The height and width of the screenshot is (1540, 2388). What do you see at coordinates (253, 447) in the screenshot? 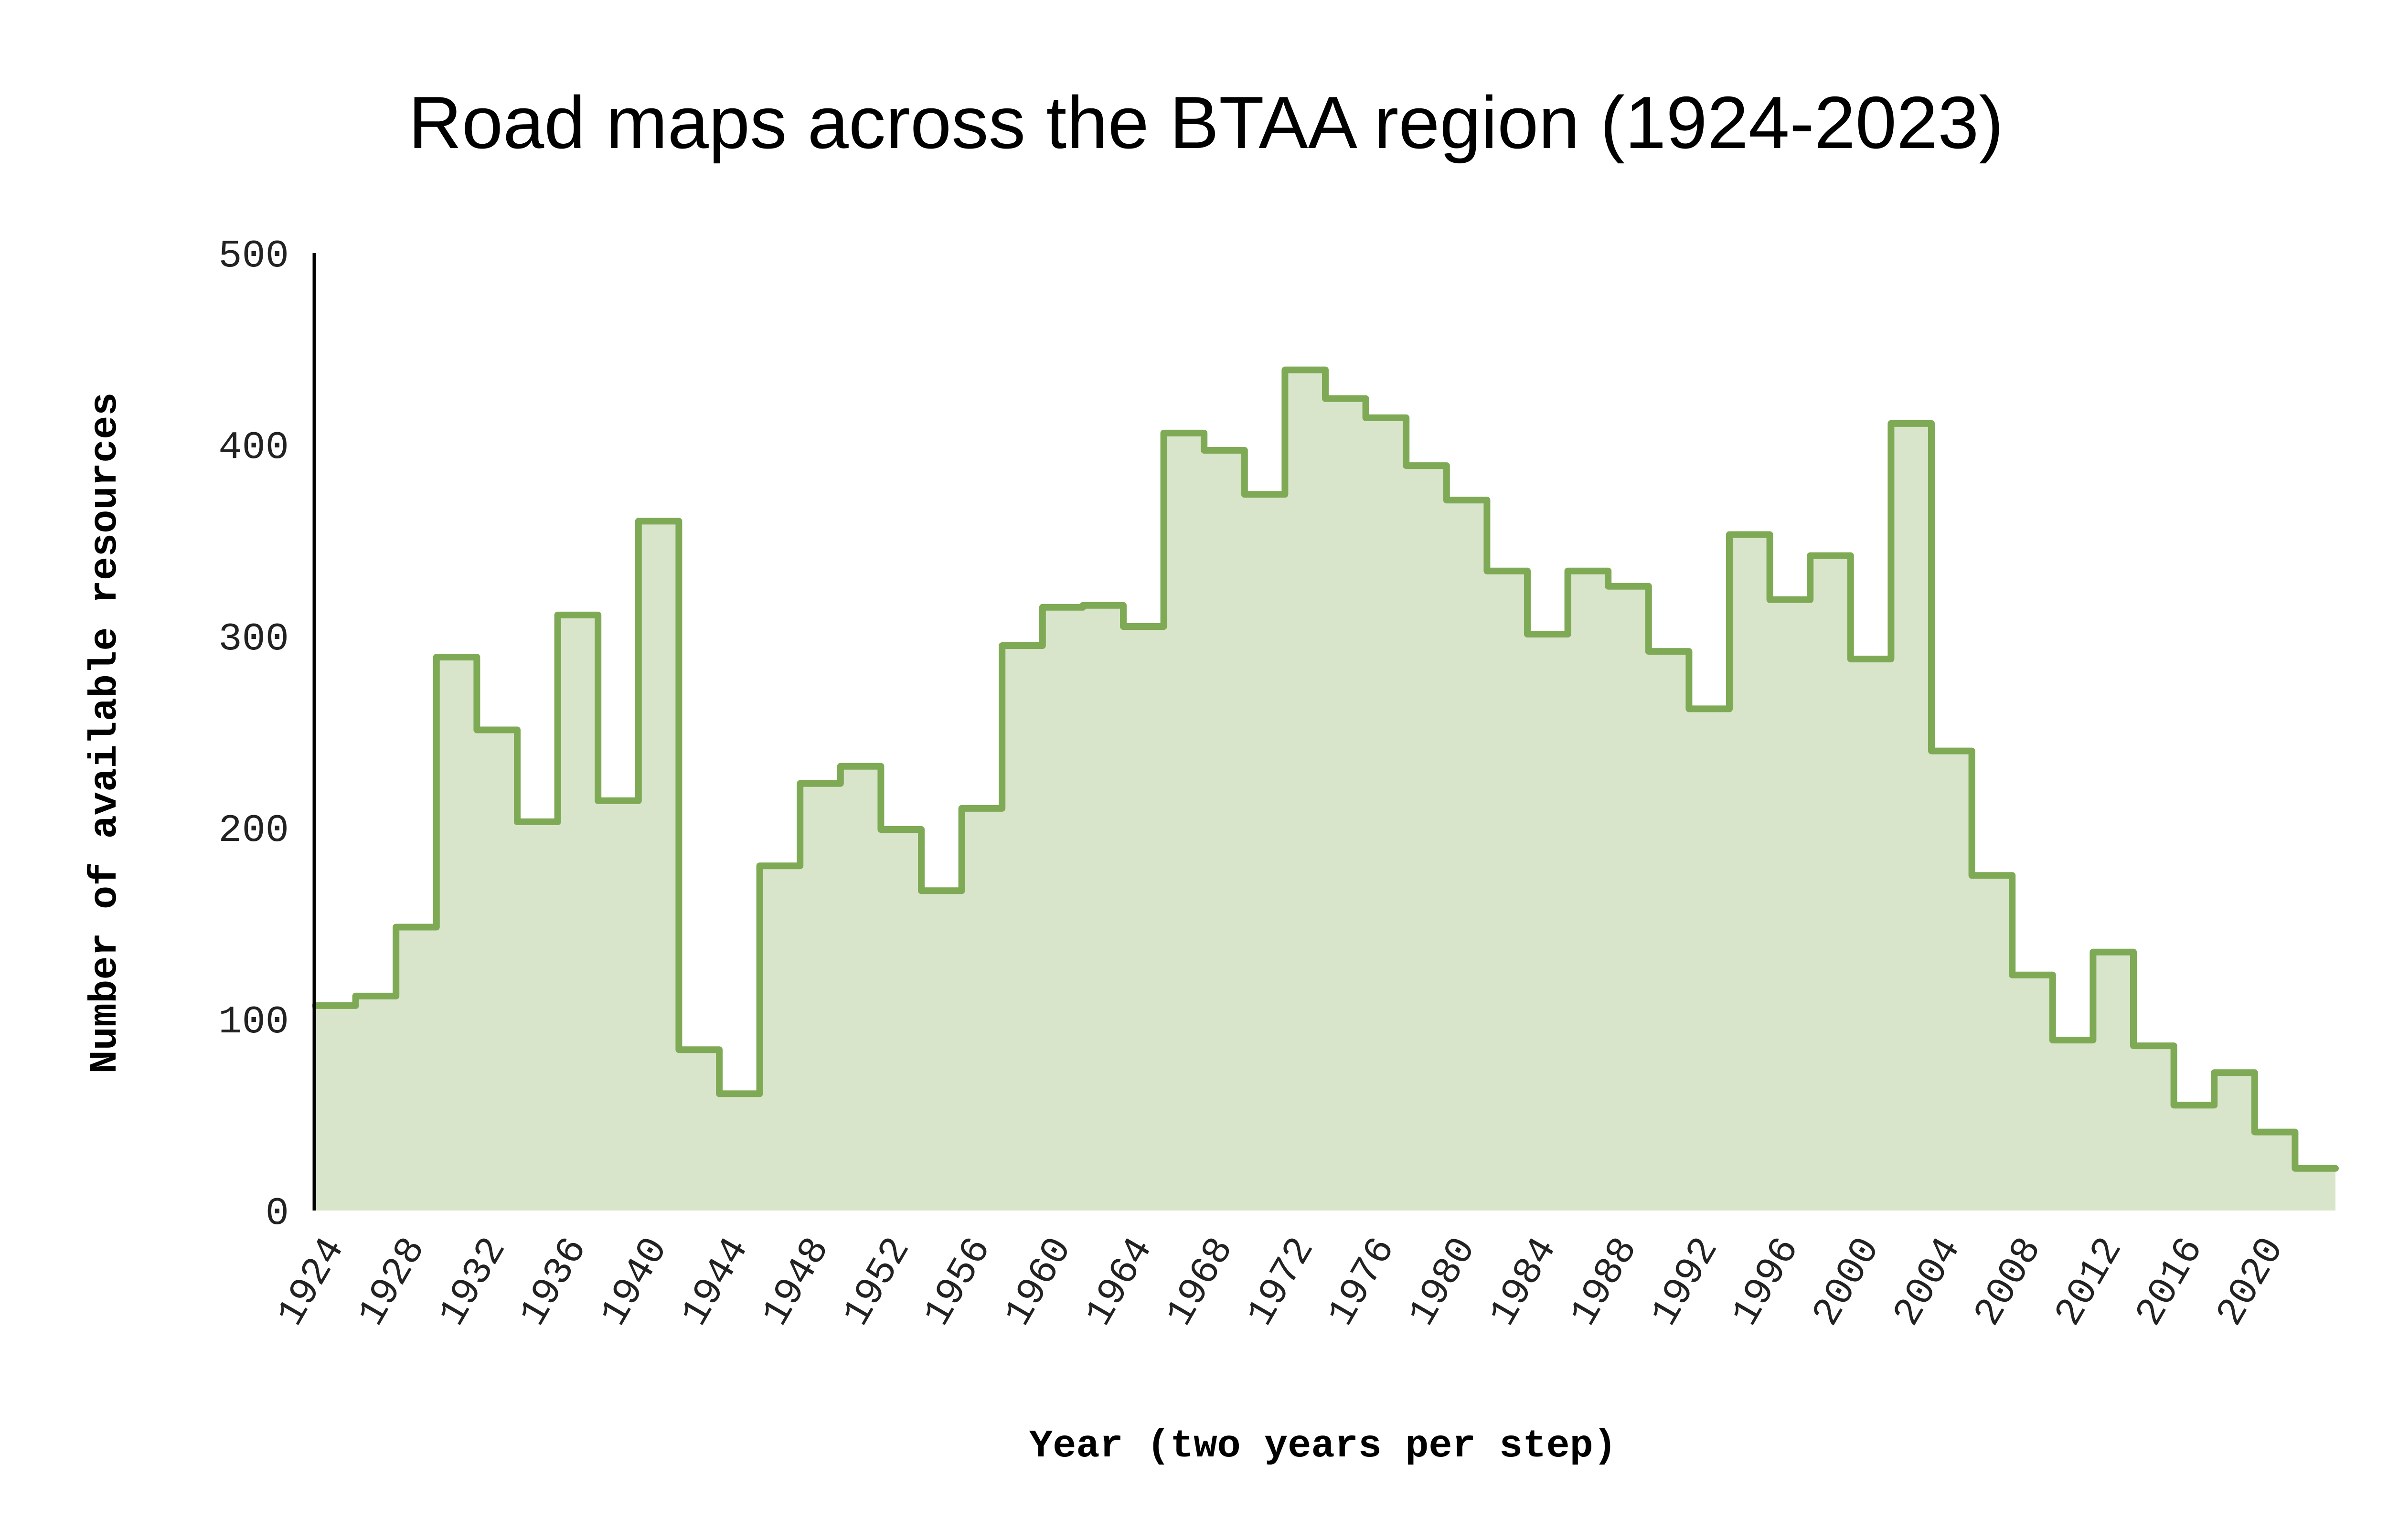
I see `y-tick-label: 400` at bounding box center [253, 447].